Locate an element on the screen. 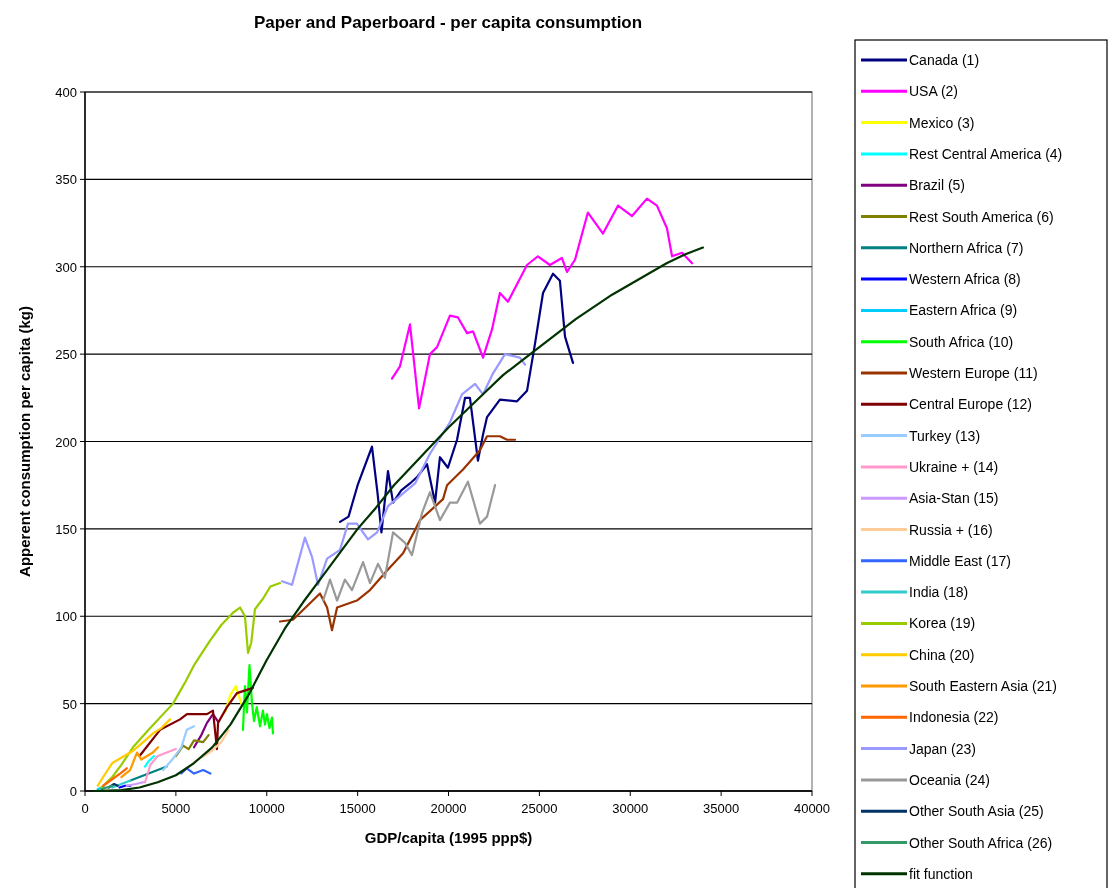  legend-label: Korea (19) is located at coordinates (942, 623).